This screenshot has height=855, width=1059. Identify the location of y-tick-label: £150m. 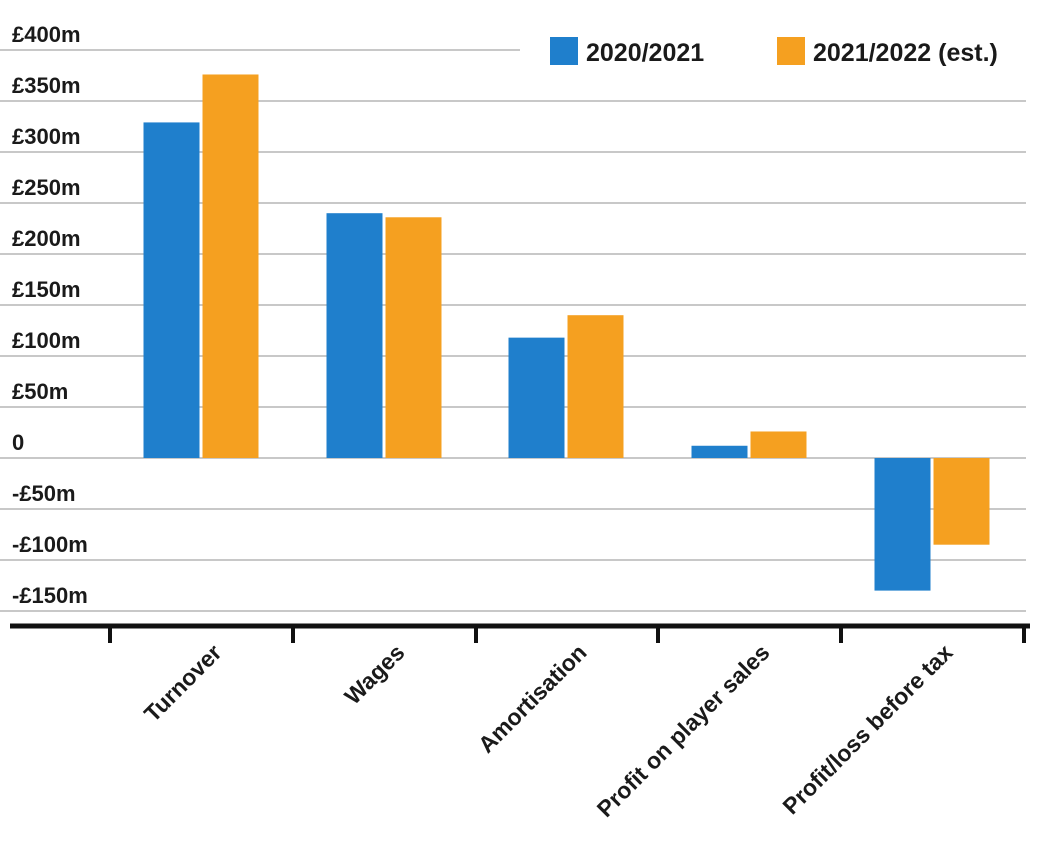
(46, 289).